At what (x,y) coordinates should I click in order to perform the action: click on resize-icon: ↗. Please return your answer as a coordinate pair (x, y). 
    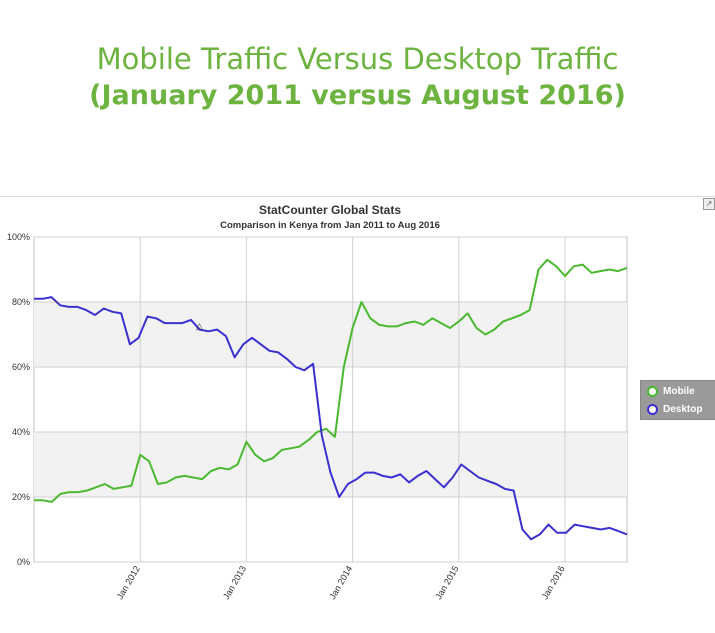
    Looking at the image, I should click on (709, 204).